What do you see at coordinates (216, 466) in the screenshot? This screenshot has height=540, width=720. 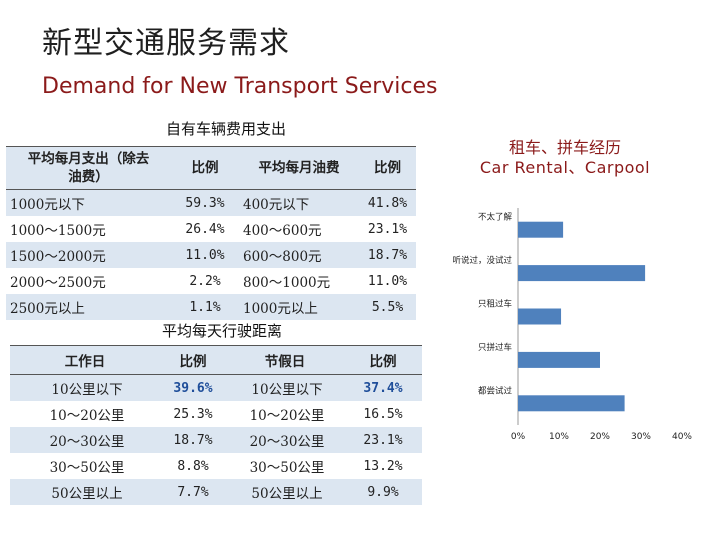 I see `table-row: 30～50公里 8.8% 30～50公里 13.2%` at bounding box center [216, 466].